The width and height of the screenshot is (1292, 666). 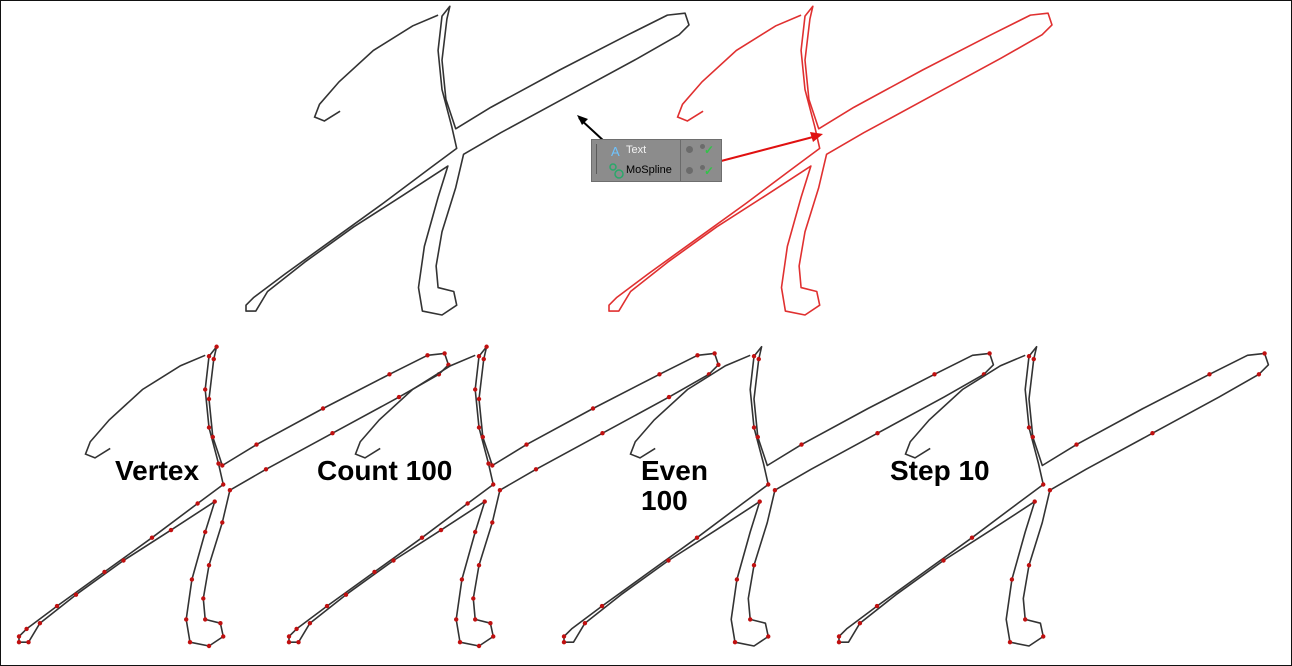 I want to click on arrow-head-black, so click(x=582, y=120).